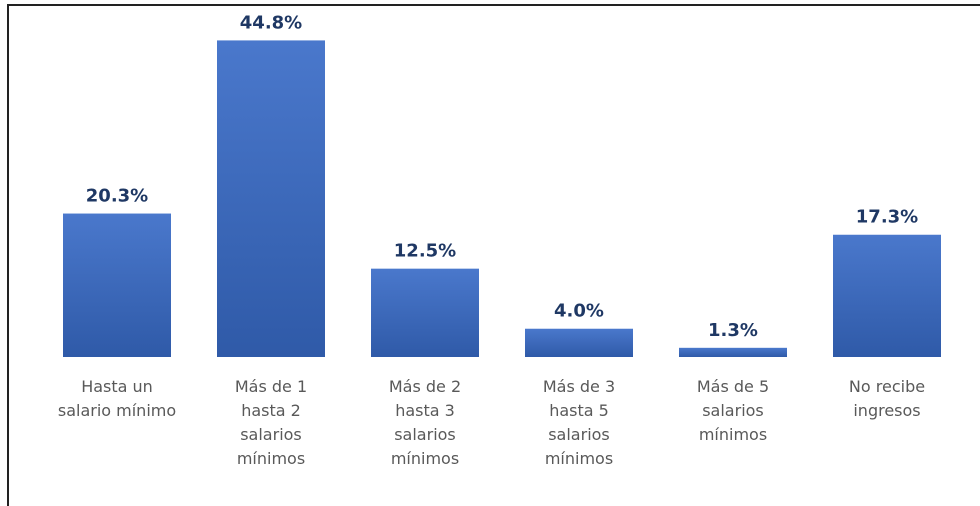 This screenshot has width=980, height=506. I want to click on x-tick-label: Más de 1 hasta 2 salarios mínimos, so click(271, 422).